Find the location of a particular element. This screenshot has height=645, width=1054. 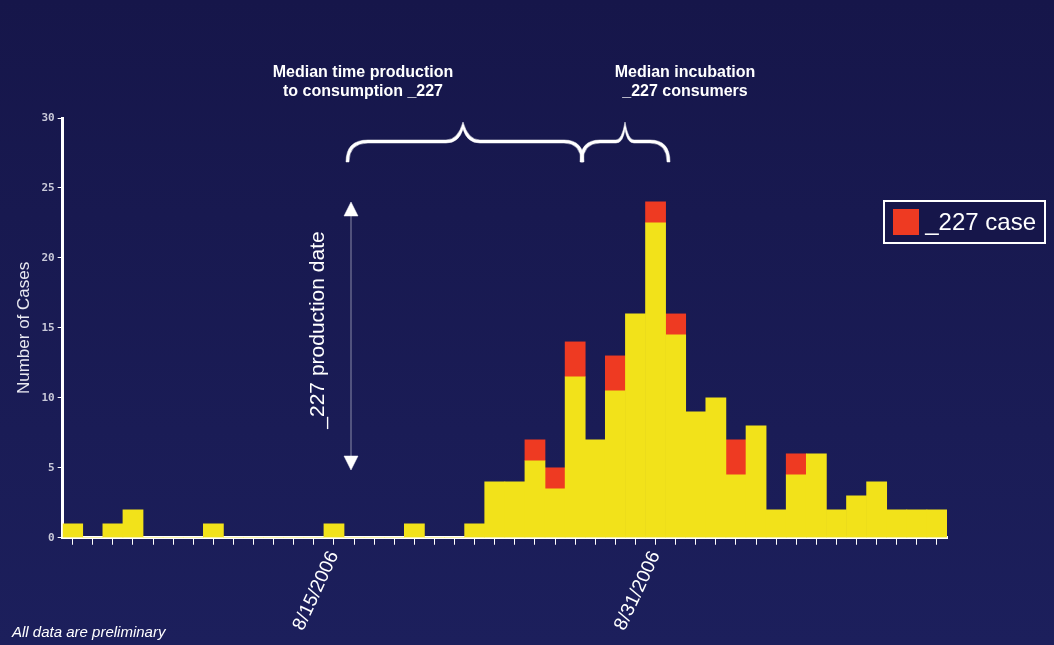

y-tick-label: 20 is located at coordinates (48, 257).